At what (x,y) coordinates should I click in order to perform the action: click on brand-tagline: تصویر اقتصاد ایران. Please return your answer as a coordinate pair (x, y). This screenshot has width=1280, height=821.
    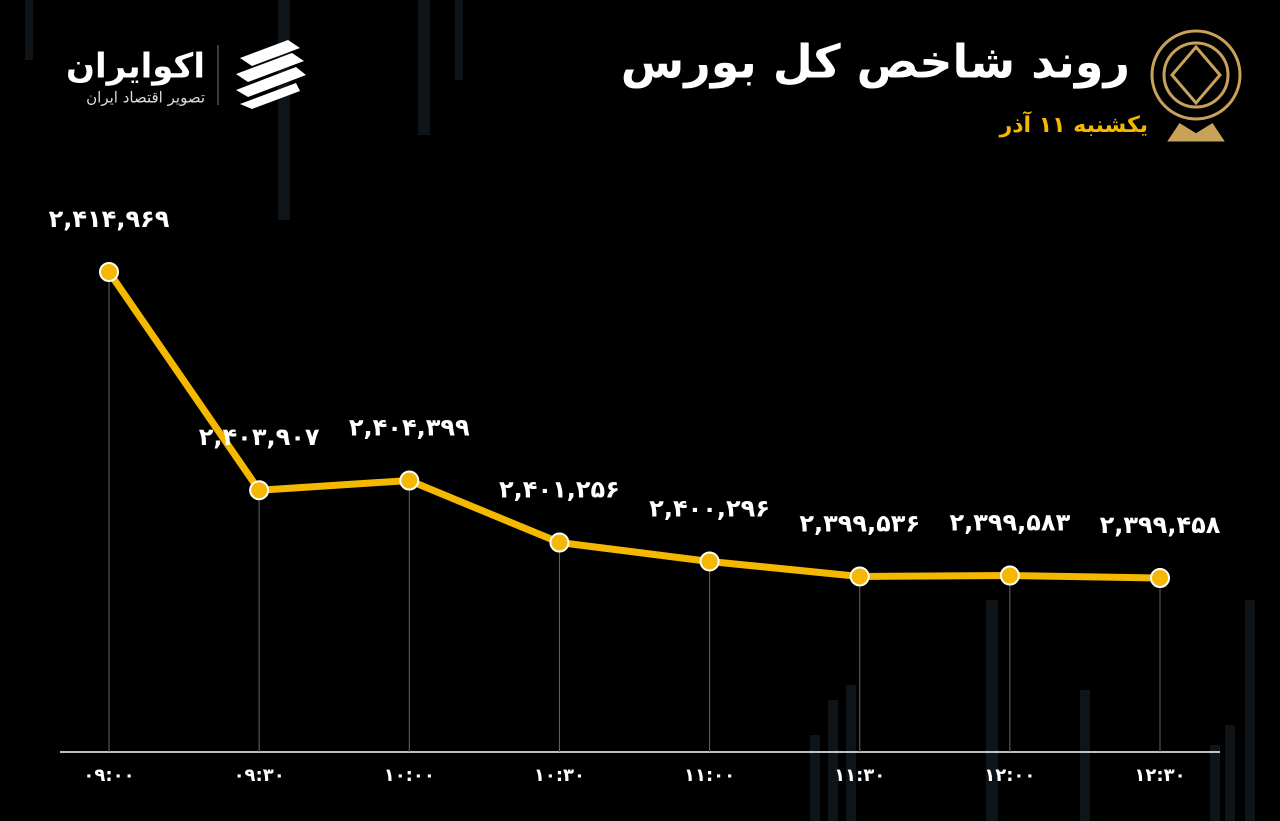
    Looking at the image, I should click on (145, 98).